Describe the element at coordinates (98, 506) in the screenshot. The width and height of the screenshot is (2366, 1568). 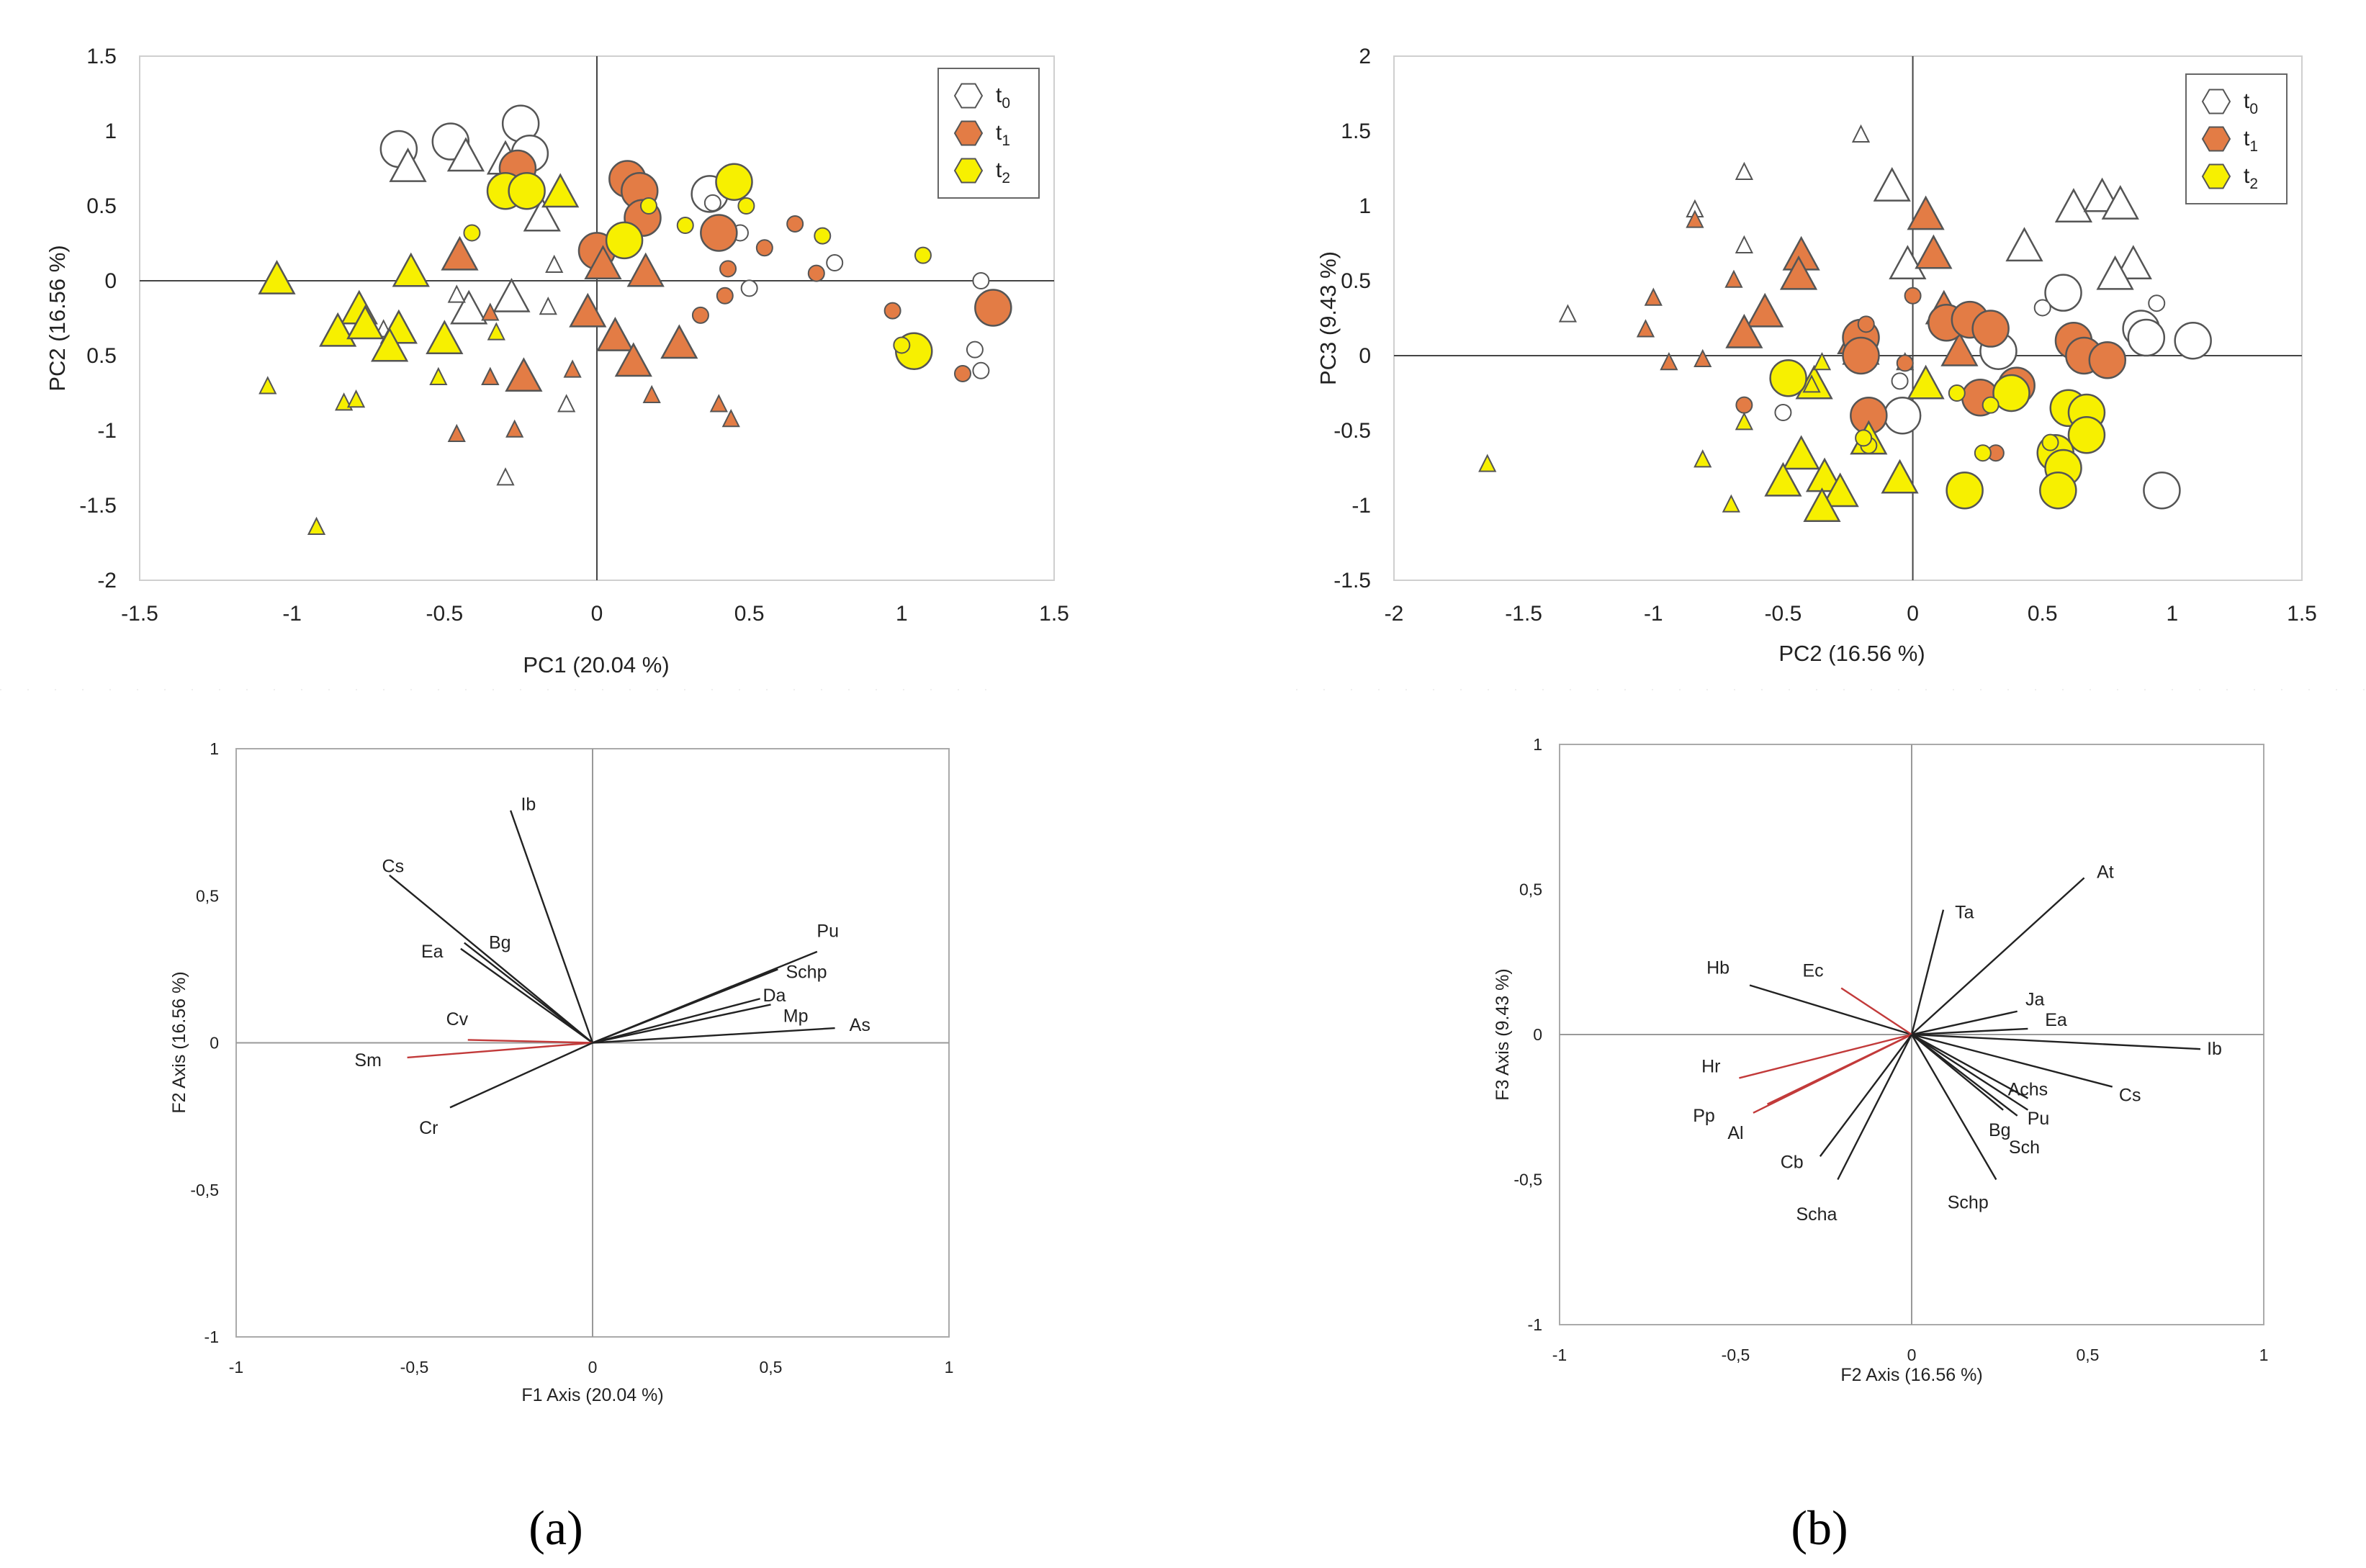
I see `y-tick-label: -1.5` at that location.